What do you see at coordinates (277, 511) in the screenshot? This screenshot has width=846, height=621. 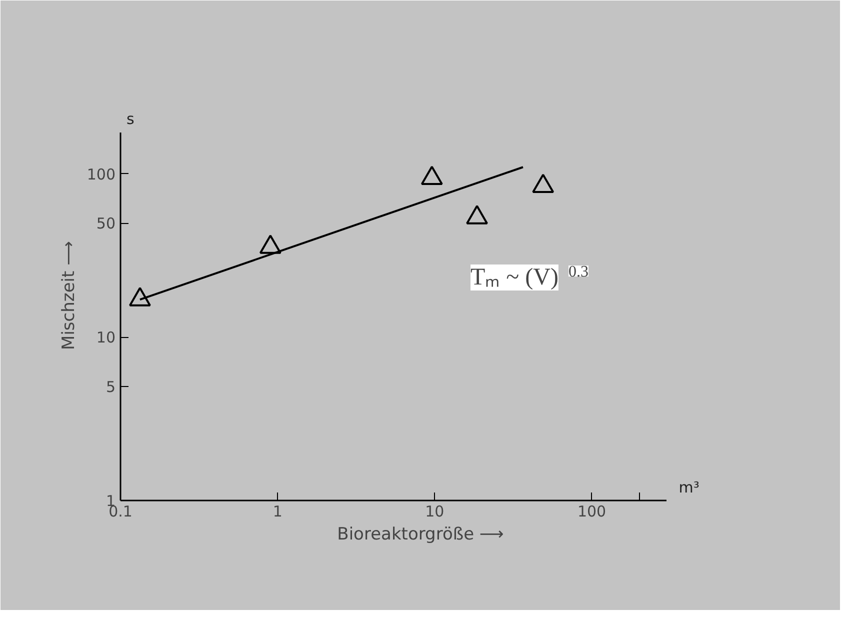 I see `x-tick-label: 1` at bounding box center [277, 511].